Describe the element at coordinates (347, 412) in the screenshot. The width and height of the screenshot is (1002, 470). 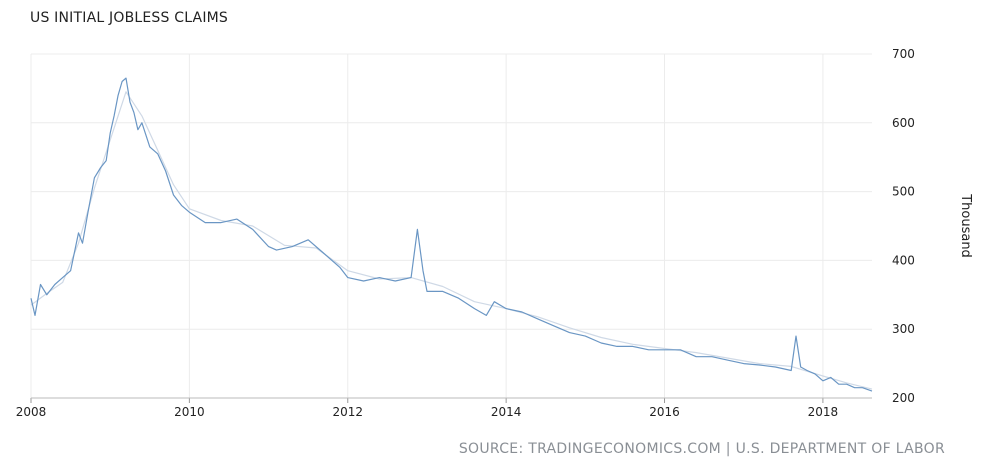
I see `x-tick-label: 2012` at that location.